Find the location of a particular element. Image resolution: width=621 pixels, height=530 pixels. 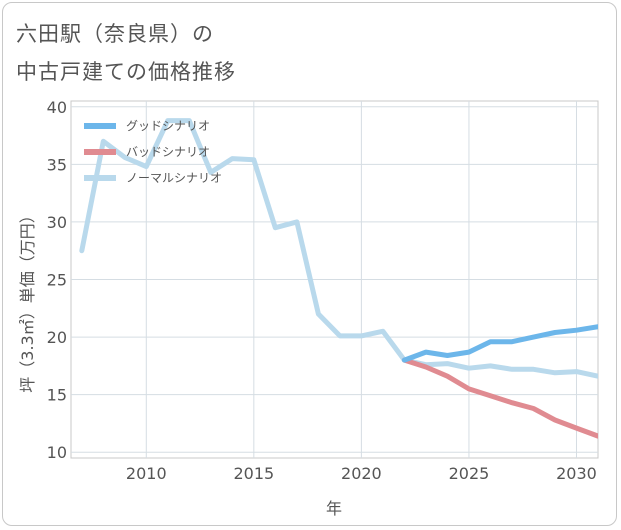

legend-label: バッドシナリオ is located at coordinates (168, 152).